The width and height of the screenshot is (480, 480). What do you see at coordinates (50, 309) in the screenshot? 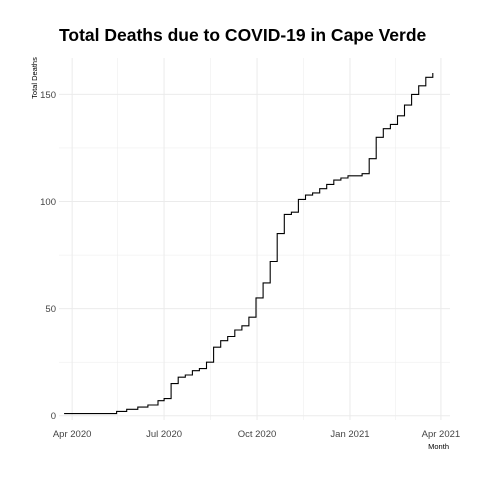
I see `y-tick-label: 50` at bounding box center [50, 309].